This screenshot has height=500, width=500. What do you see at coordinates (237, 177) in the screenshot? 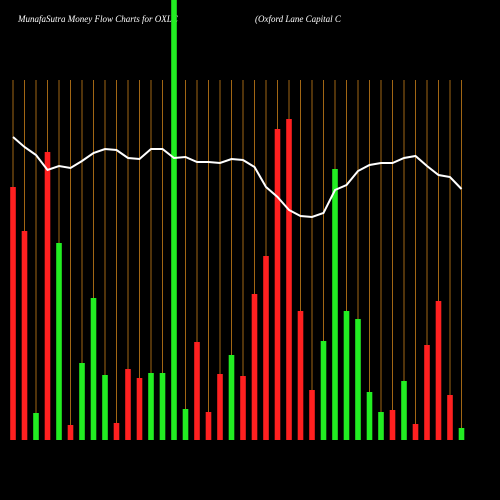
I see `money-flow-line` at bounding box center [237, 177].